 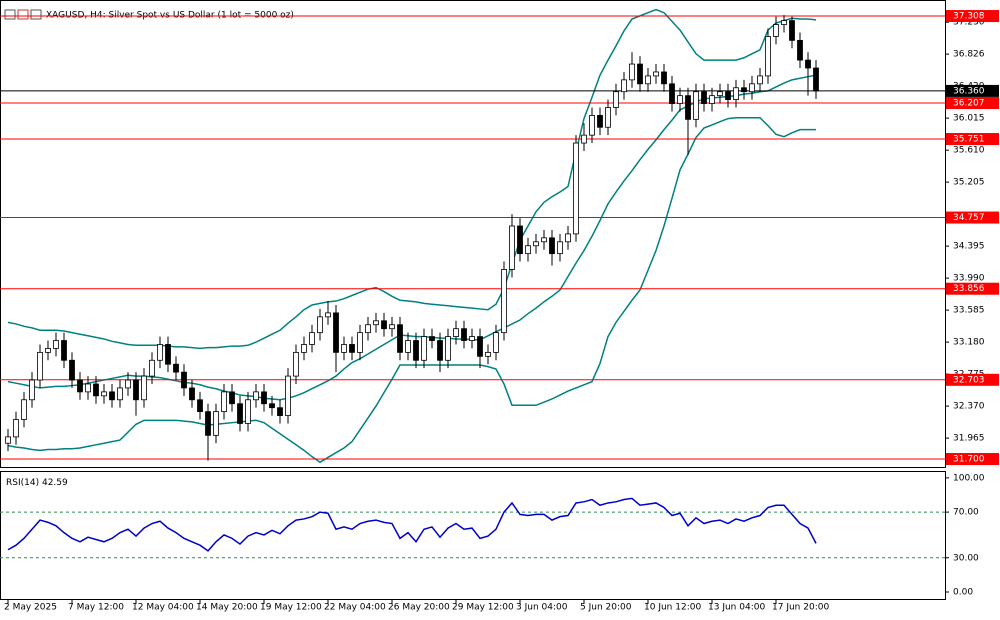 What do you see at coordinates (969, 247) in the screenshot?
I see `y-tick-label: 34.395` at bounding box center [969, 247].